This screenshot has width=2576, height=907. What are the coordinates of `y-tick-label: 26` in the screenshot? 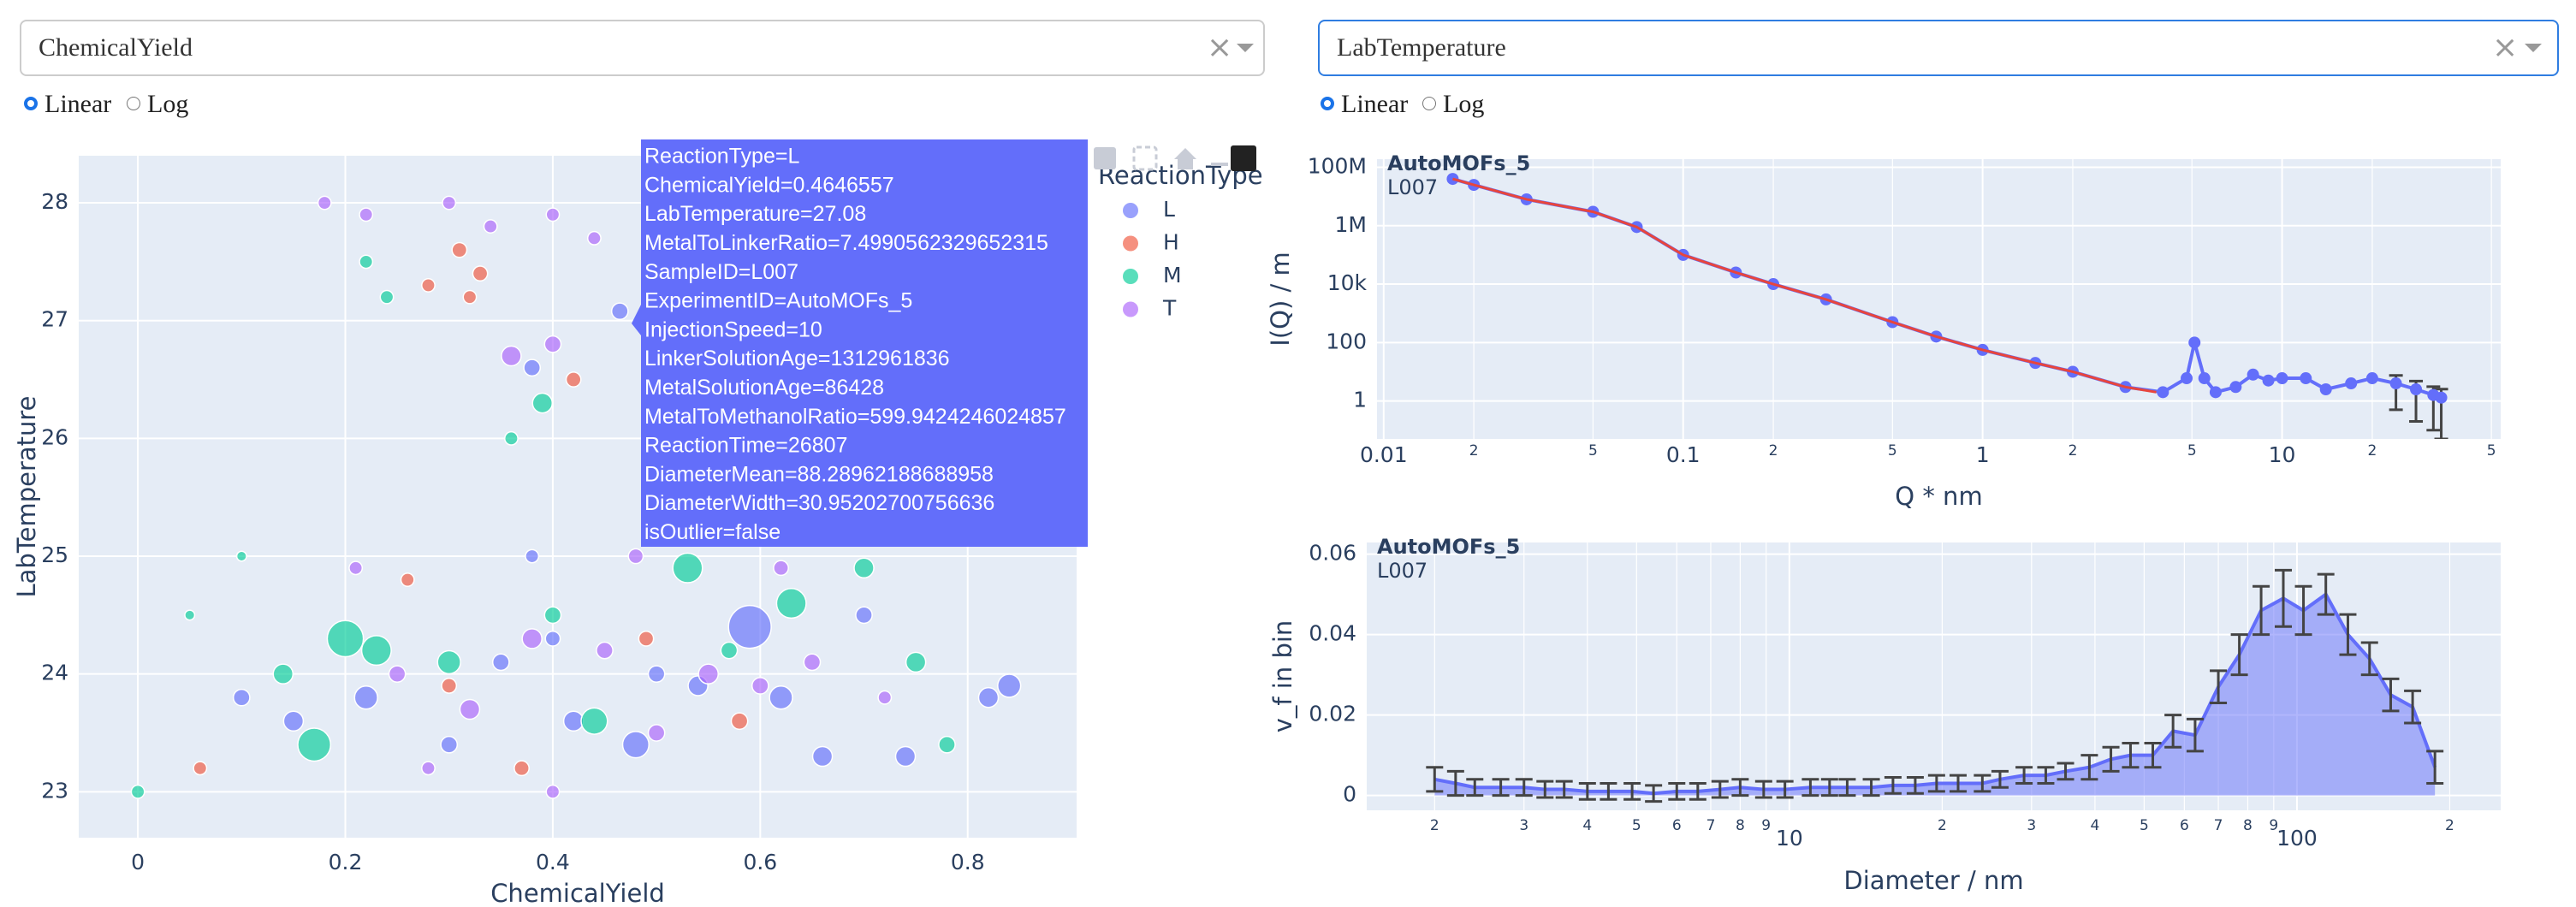 It's located at (54, 436).